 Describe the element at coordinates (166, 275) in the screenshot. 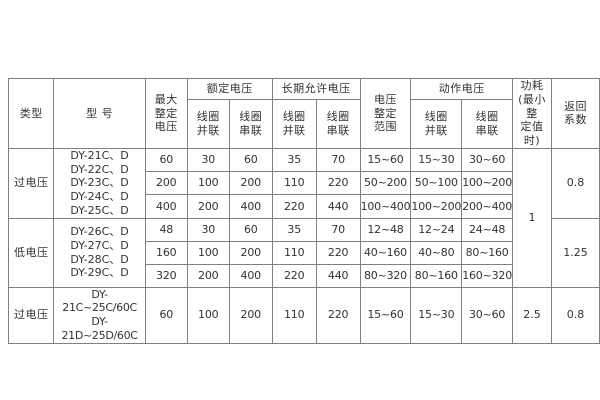

I see `max-voltage-cell: 320` at that location.